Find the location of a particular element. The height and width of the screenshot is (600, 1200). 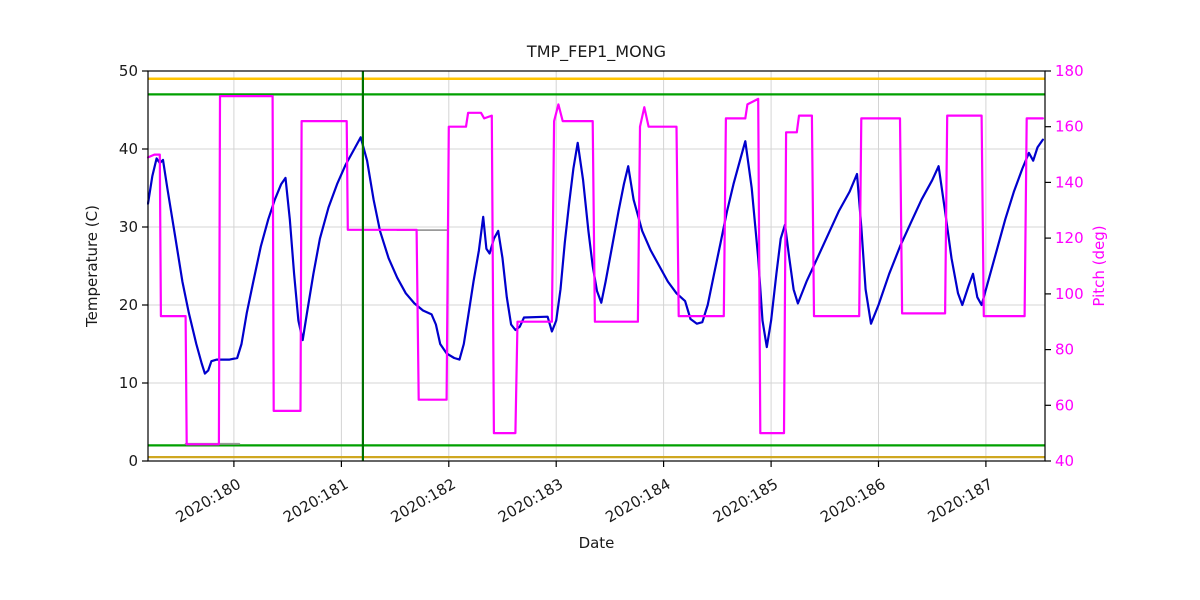

x-axis-label: Date is located at coordinates (597, 543).